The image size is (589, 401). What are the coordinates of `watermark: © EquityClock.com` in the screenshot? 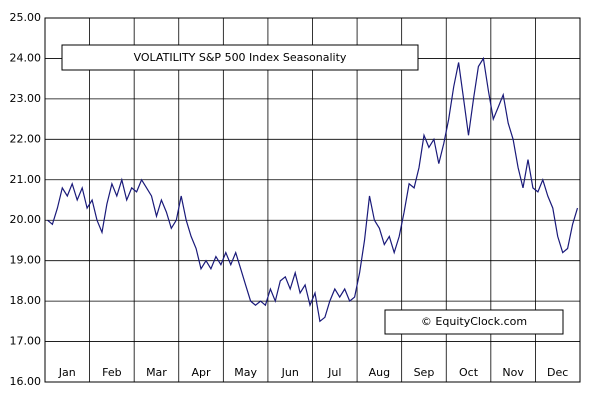 It's located at (474, 321).